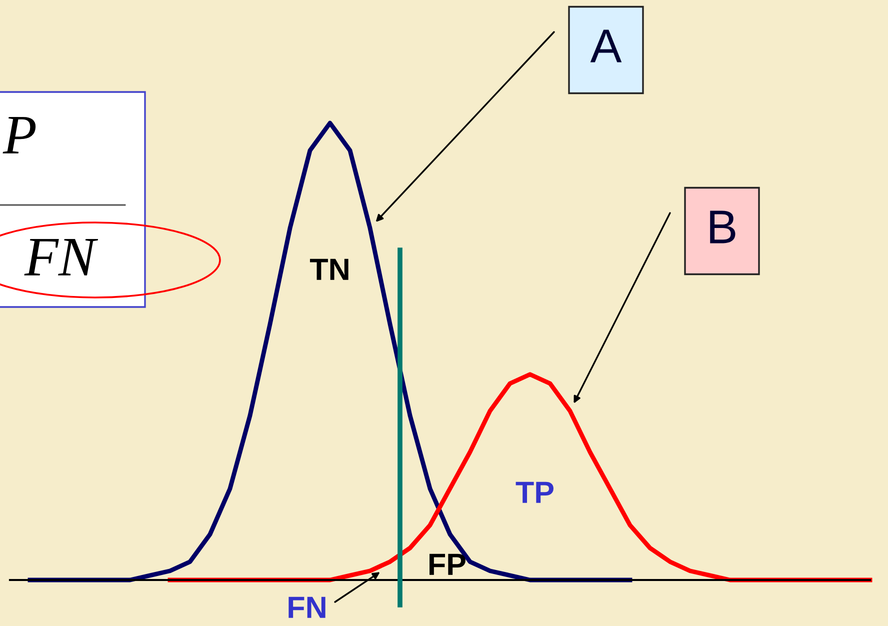 Image resolution: width=888 pixels, height=626 pixels. I want to click on text: FN, so click(307, 607).